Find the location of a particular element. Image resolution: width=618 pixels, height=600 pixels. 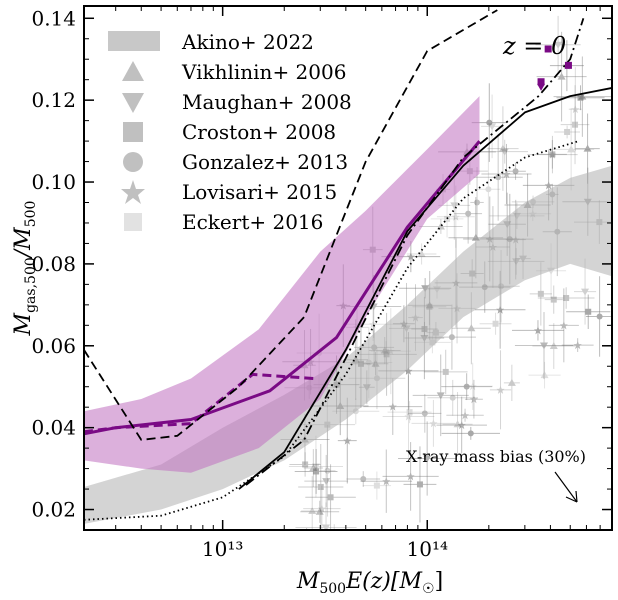

y-tick-label: 0.14 is located at coordinates (53, 18).